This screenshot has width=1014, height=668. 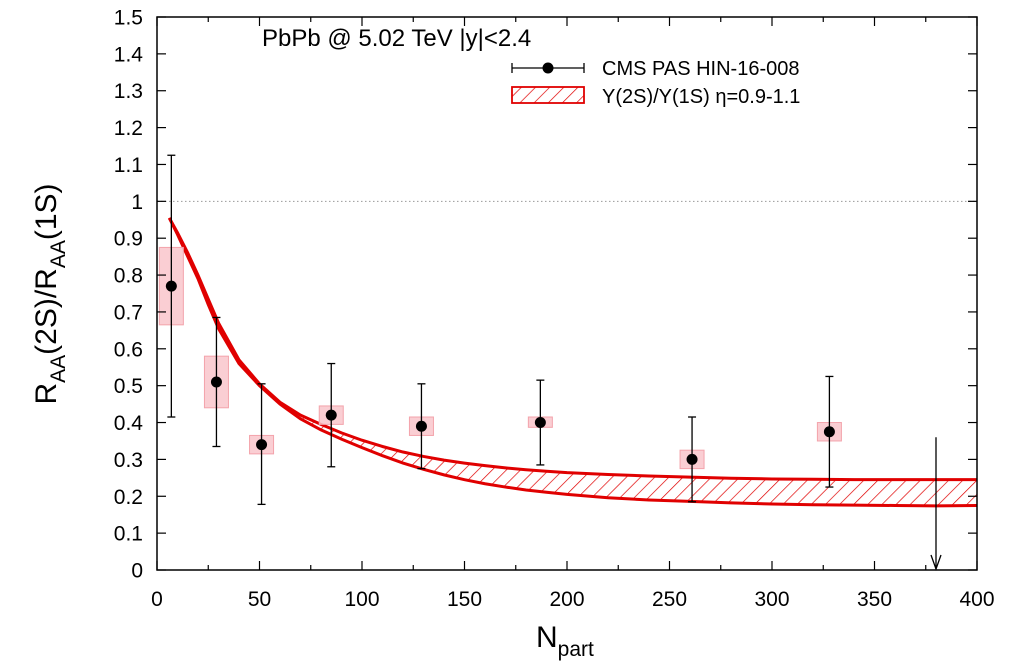 I want to click on y-tick-label: 1.4, so click(x=129, y=54).